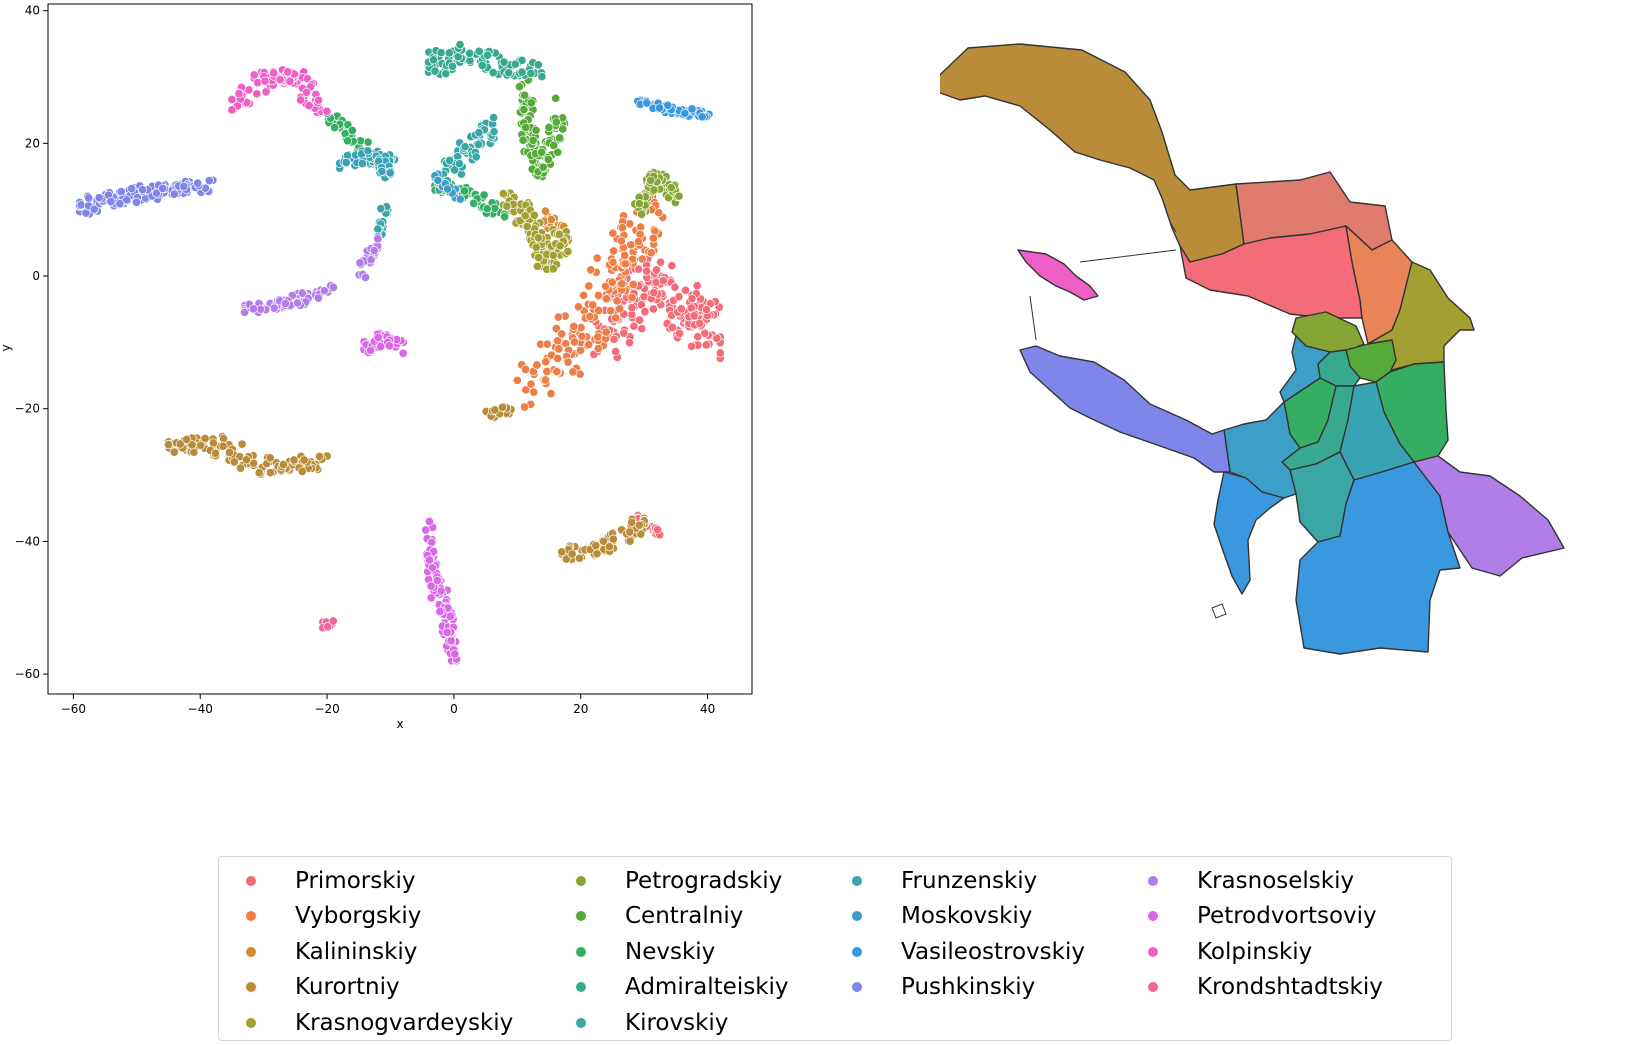 The width and height of the screenshot is (1649, 1045). What do you see at coordinates (1249, 533) in the screenshot?
I see `map-region-moskovskiy-south` at bounding box center [1249, 533].